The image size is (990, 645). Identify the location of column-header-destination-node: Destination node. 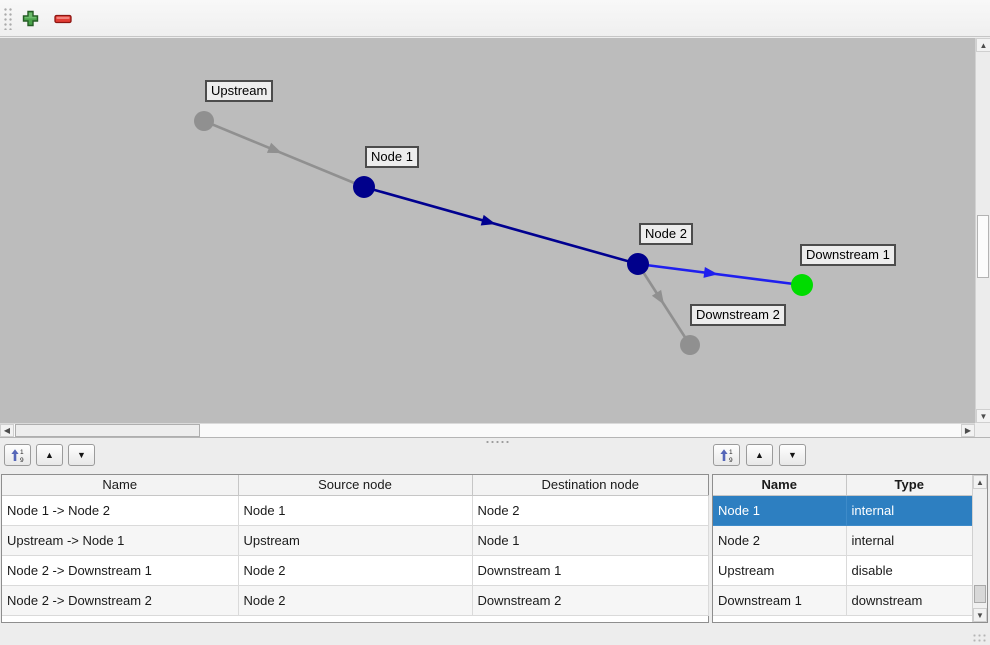
(589, 485).